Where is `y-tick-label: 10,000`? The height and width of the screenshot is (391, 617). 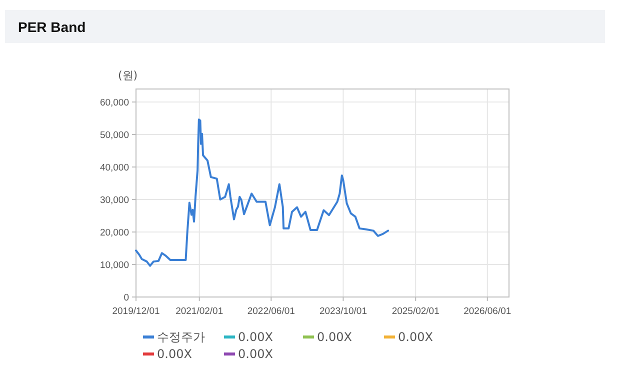 y-tick-label: 10,000 is located at coordinates (114, 265).